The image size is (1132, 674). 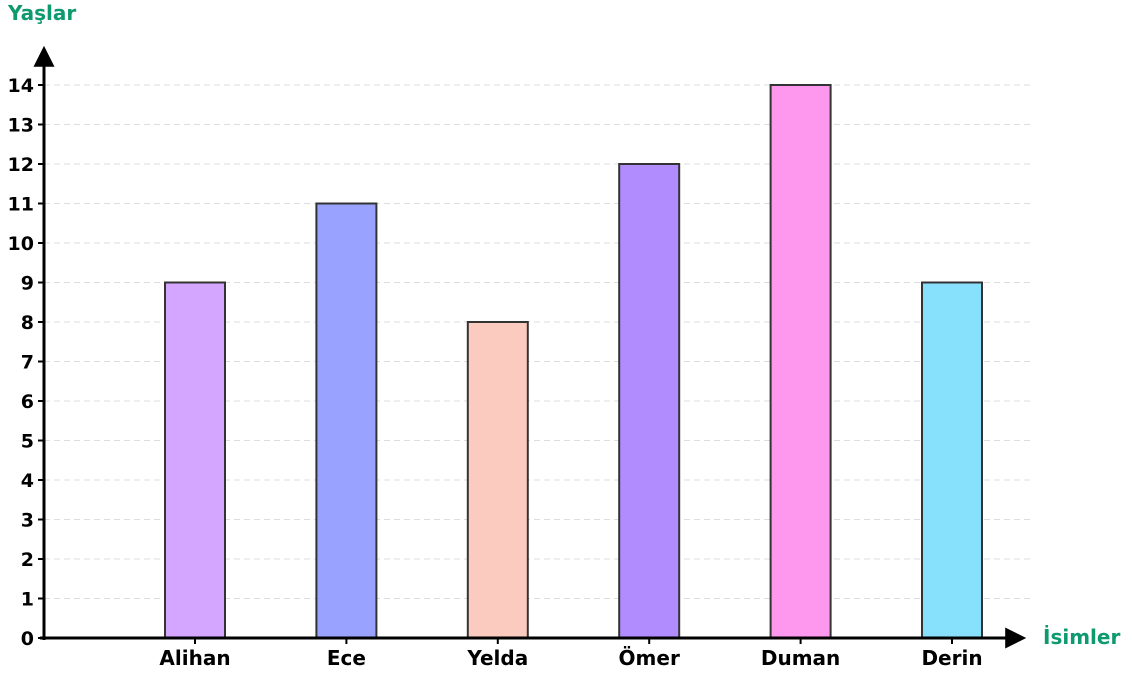 I want to click on y-tick-label: 8, so click(x=27, y=323).